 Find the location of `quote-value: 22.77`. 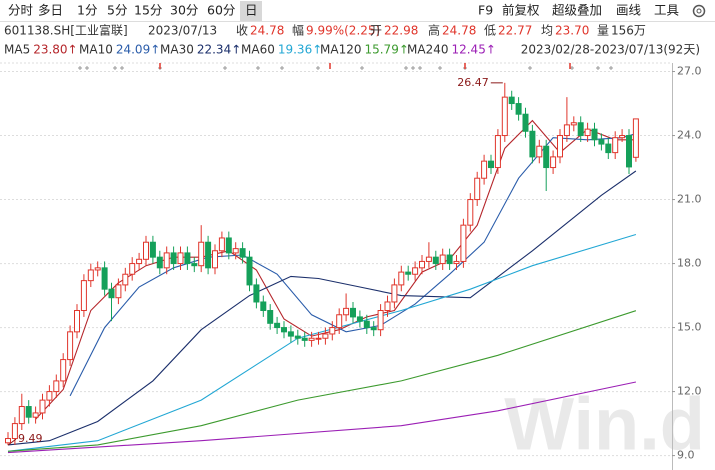

quote-value: 22.77 is located at coordinates (515, 31).